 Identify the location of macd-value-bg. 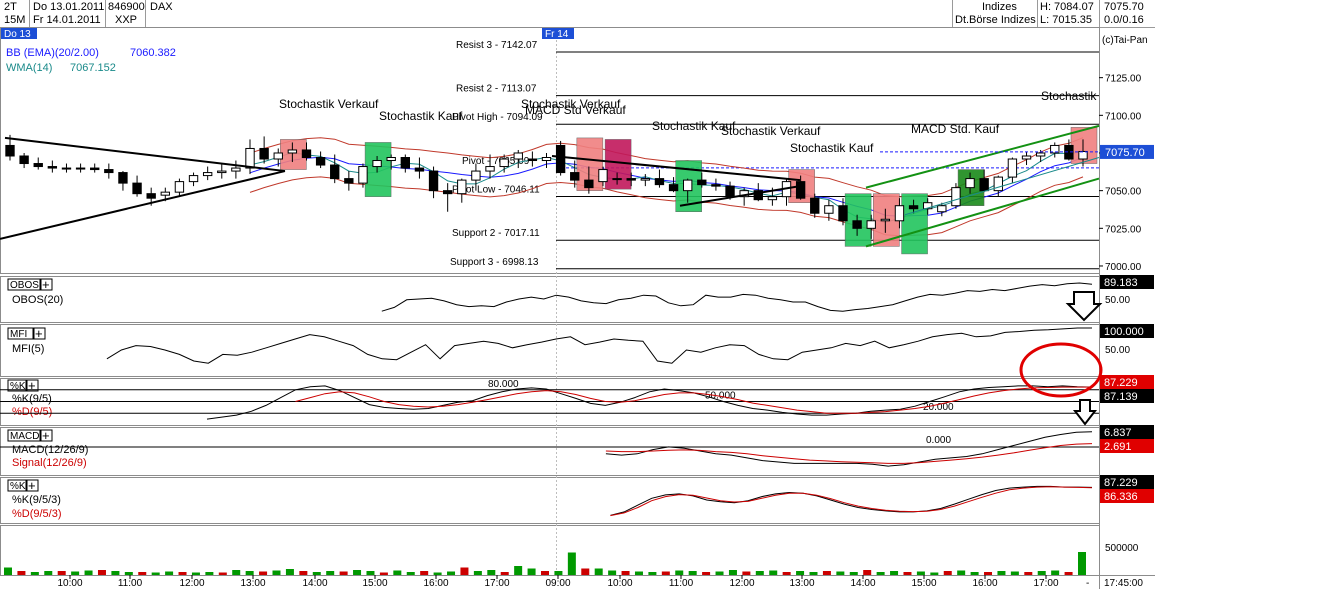
(1127, 432).